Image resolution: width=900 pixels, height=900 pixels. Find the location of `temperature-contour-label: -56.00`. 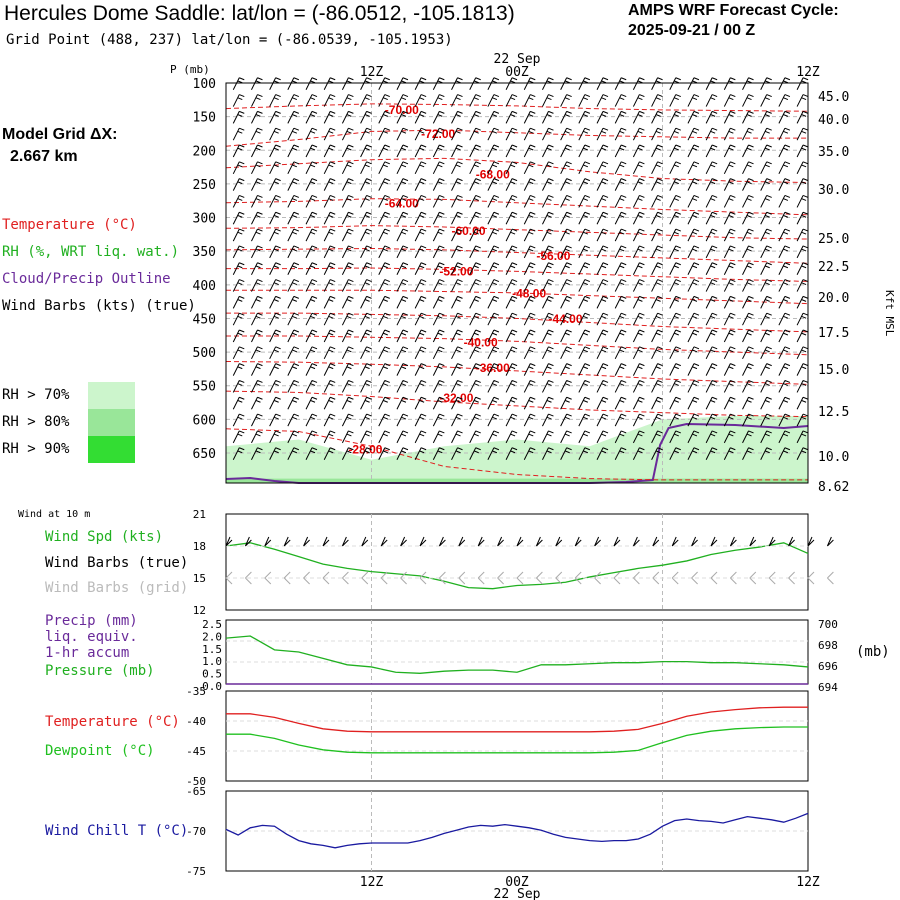

temperature-contour-label: -56.00 is located at coordinates (553, 256).